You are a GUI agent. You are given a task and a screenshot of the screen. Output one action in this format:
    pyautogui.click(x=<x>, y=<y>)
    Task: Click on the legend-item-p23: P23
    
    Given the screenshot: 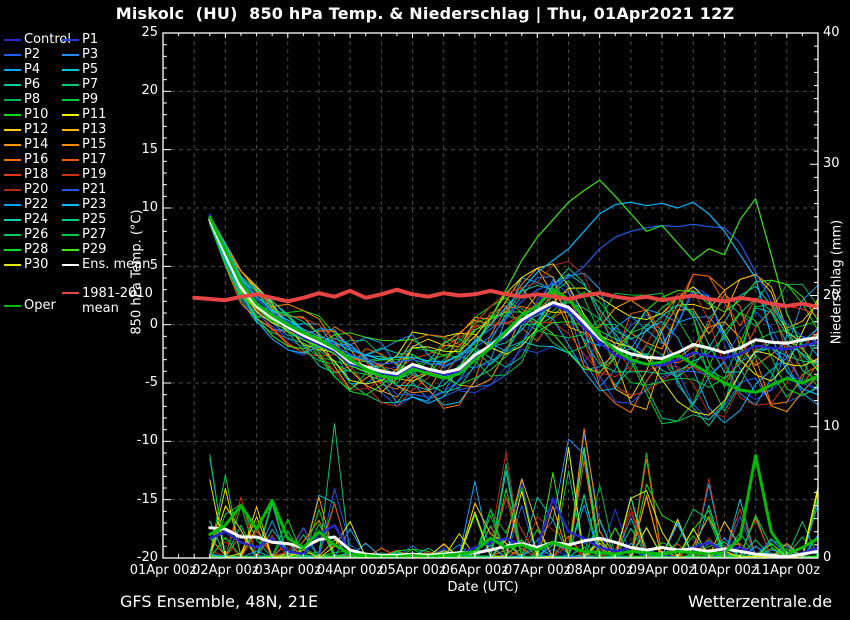 What is the action you would take?
    pyautogui.click(x=84, y=204)
    